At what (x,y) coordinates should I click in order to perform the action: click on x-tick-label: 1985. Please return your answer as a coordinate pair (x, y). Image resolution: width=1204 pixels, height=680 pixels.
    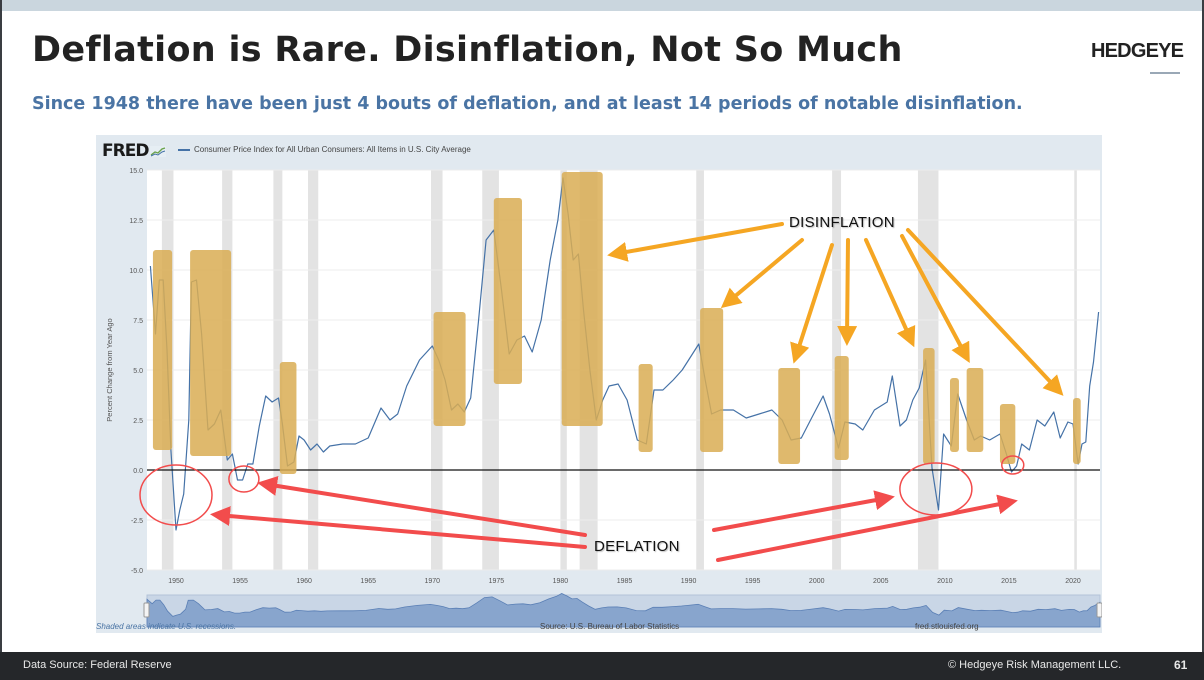
    Looking at the image, I should click on (625, 581).